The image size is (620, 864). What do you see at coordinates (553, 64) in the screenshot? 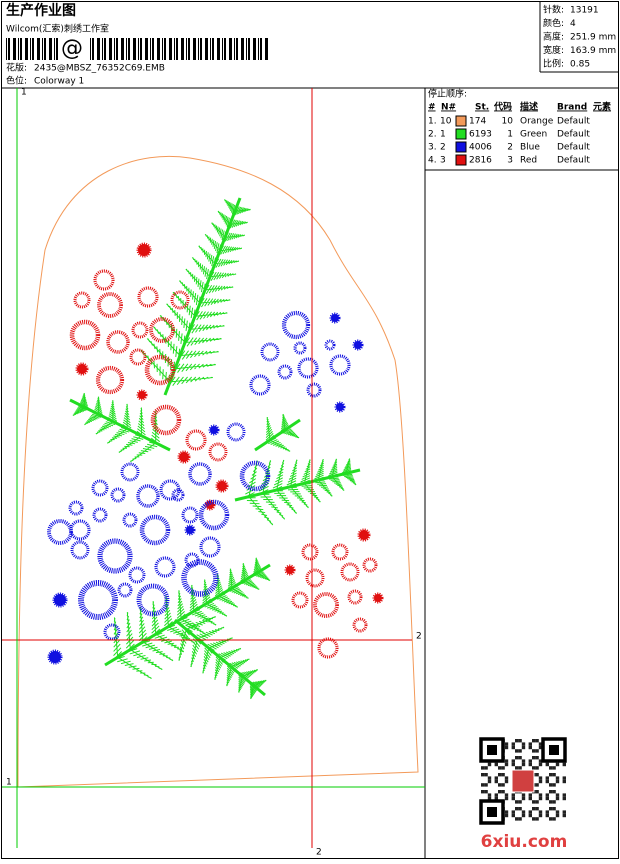
I see `info-label: 比例:` at bounding box center [553, 64].